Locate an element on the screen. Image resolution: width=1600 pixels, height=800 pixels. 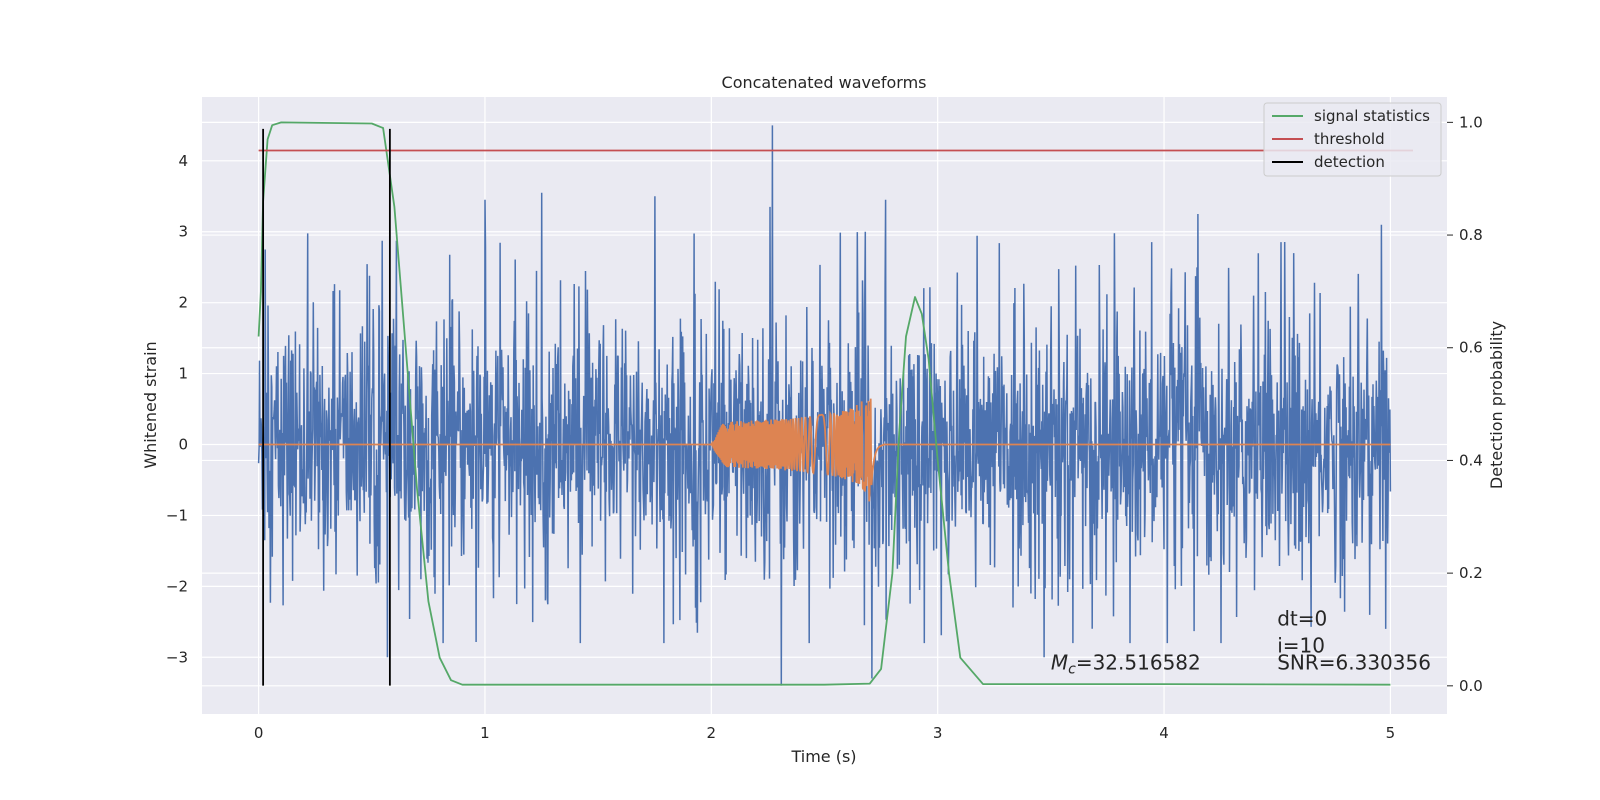
legend-box is located at coordinates (1352, 139).